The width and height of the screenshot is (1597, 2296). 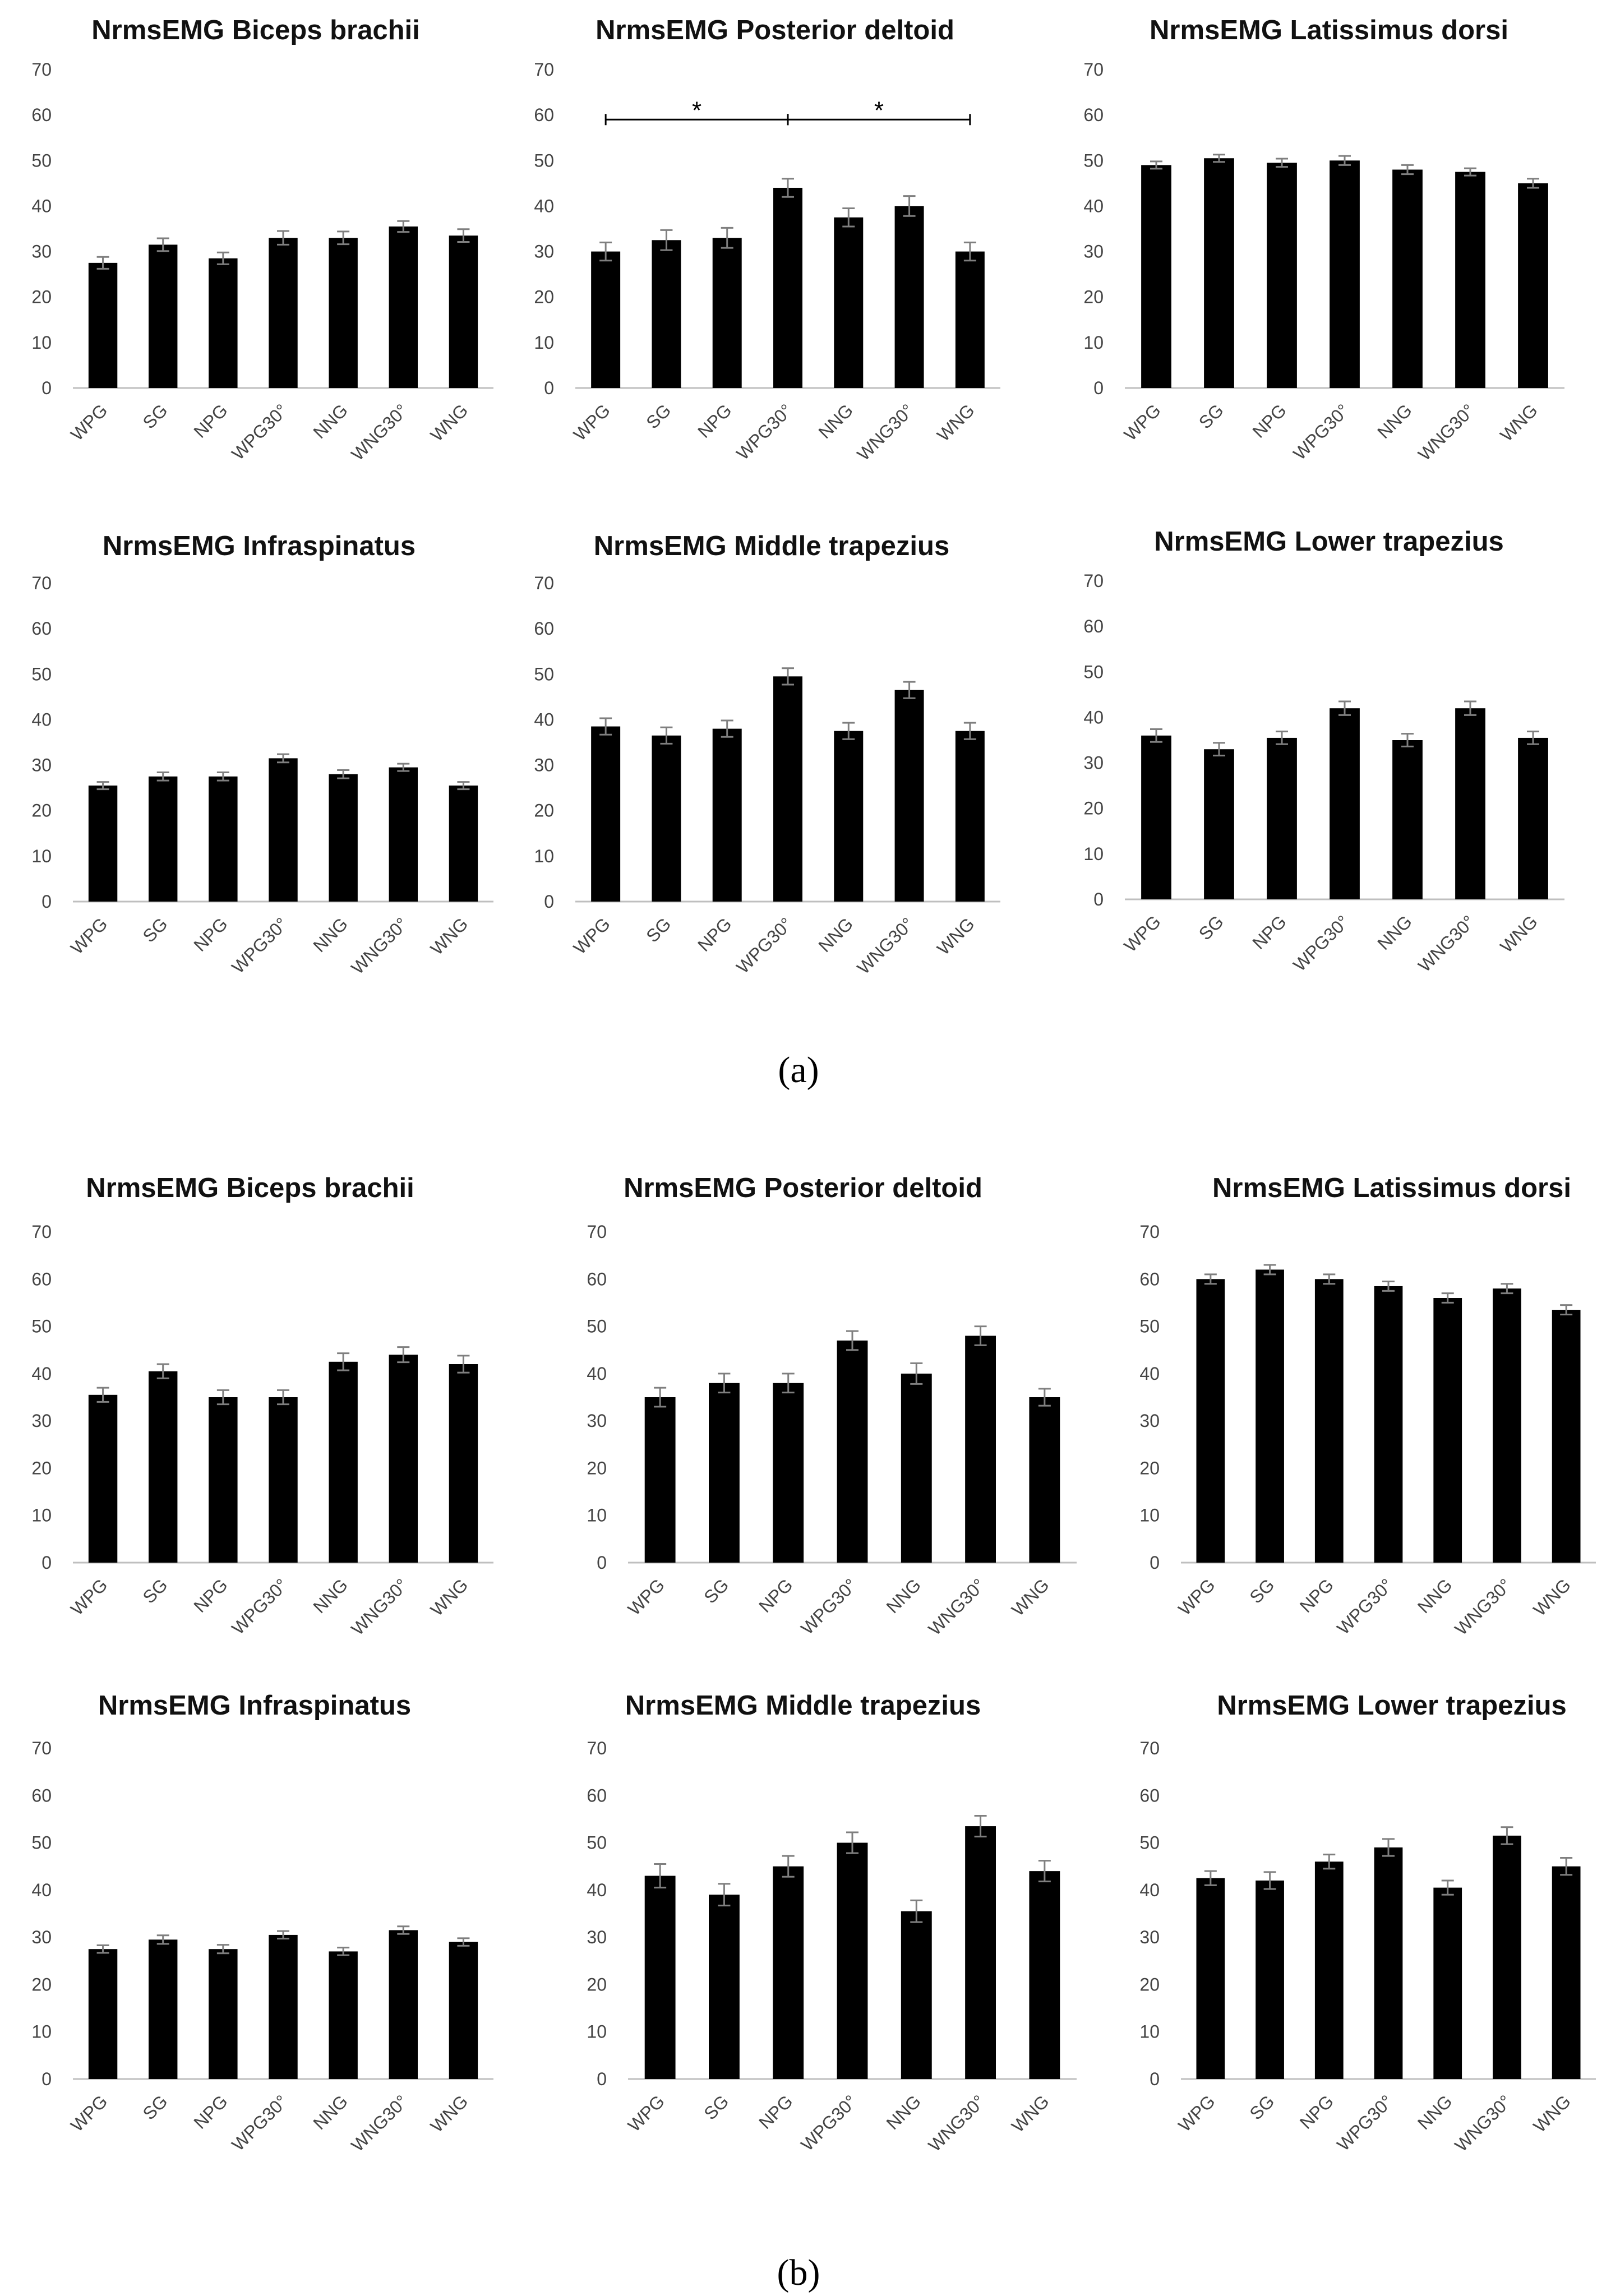 What do you see at coordinates (1329, 541) in the screenshot?
I see `chart-title: NrmsEMG Lower trapezius` at bounding box center [1329, 541].